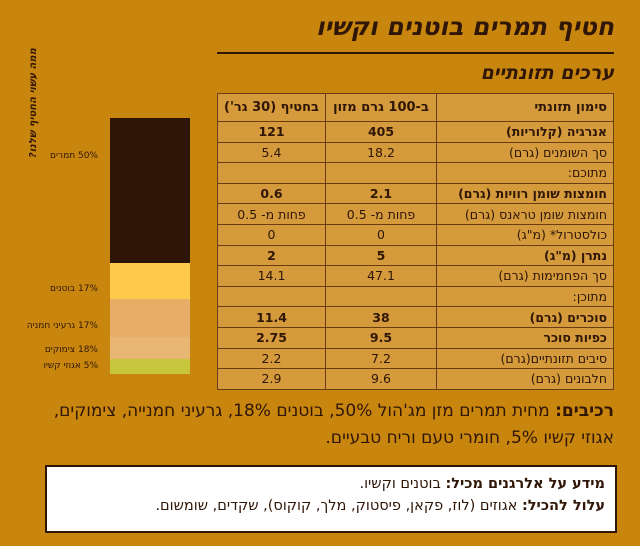 This screenshot has height=546, width=640. I want to click on table-row: סך השומנים (גרם) 18.2 5.4, so click(415, 152).